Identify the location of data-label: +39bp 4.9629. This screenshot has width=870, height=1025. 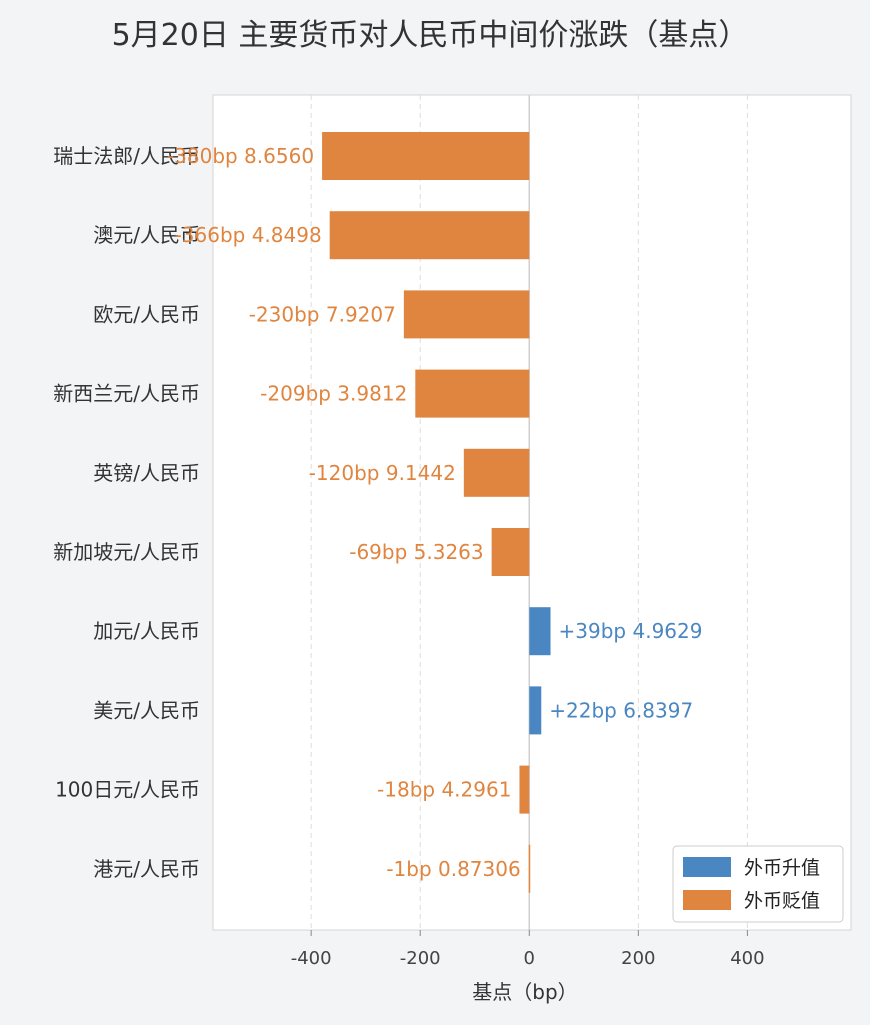
(631, 631).